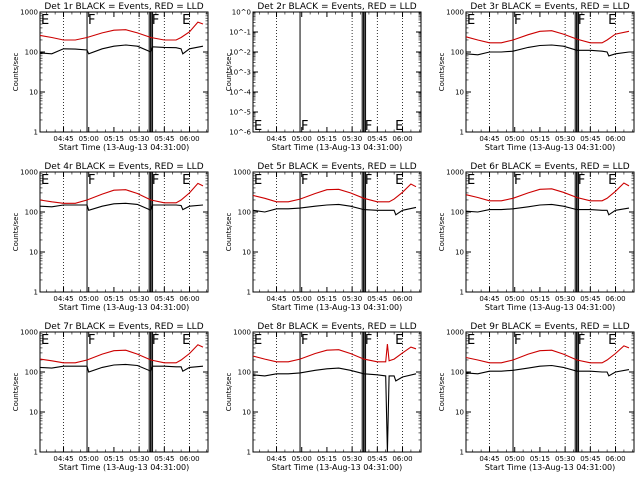 This screenshot has height=480, width=640. I want to click on panel-title: Det 5r BLACK = Events, RED = LLD, so click(336, 167).